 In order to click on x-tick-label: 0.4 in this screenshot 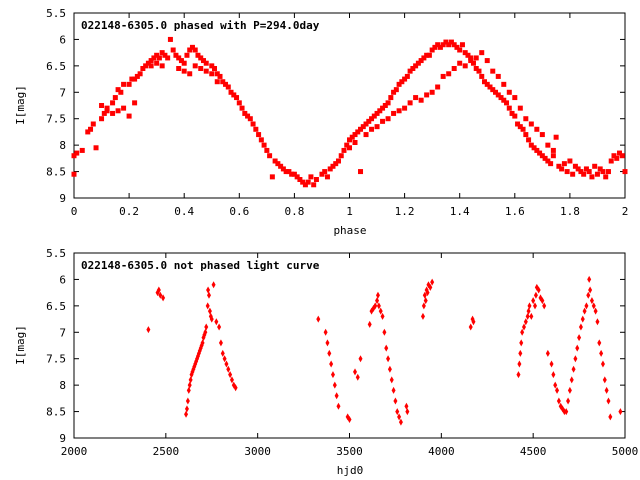, I will do `click(184, 211)`.